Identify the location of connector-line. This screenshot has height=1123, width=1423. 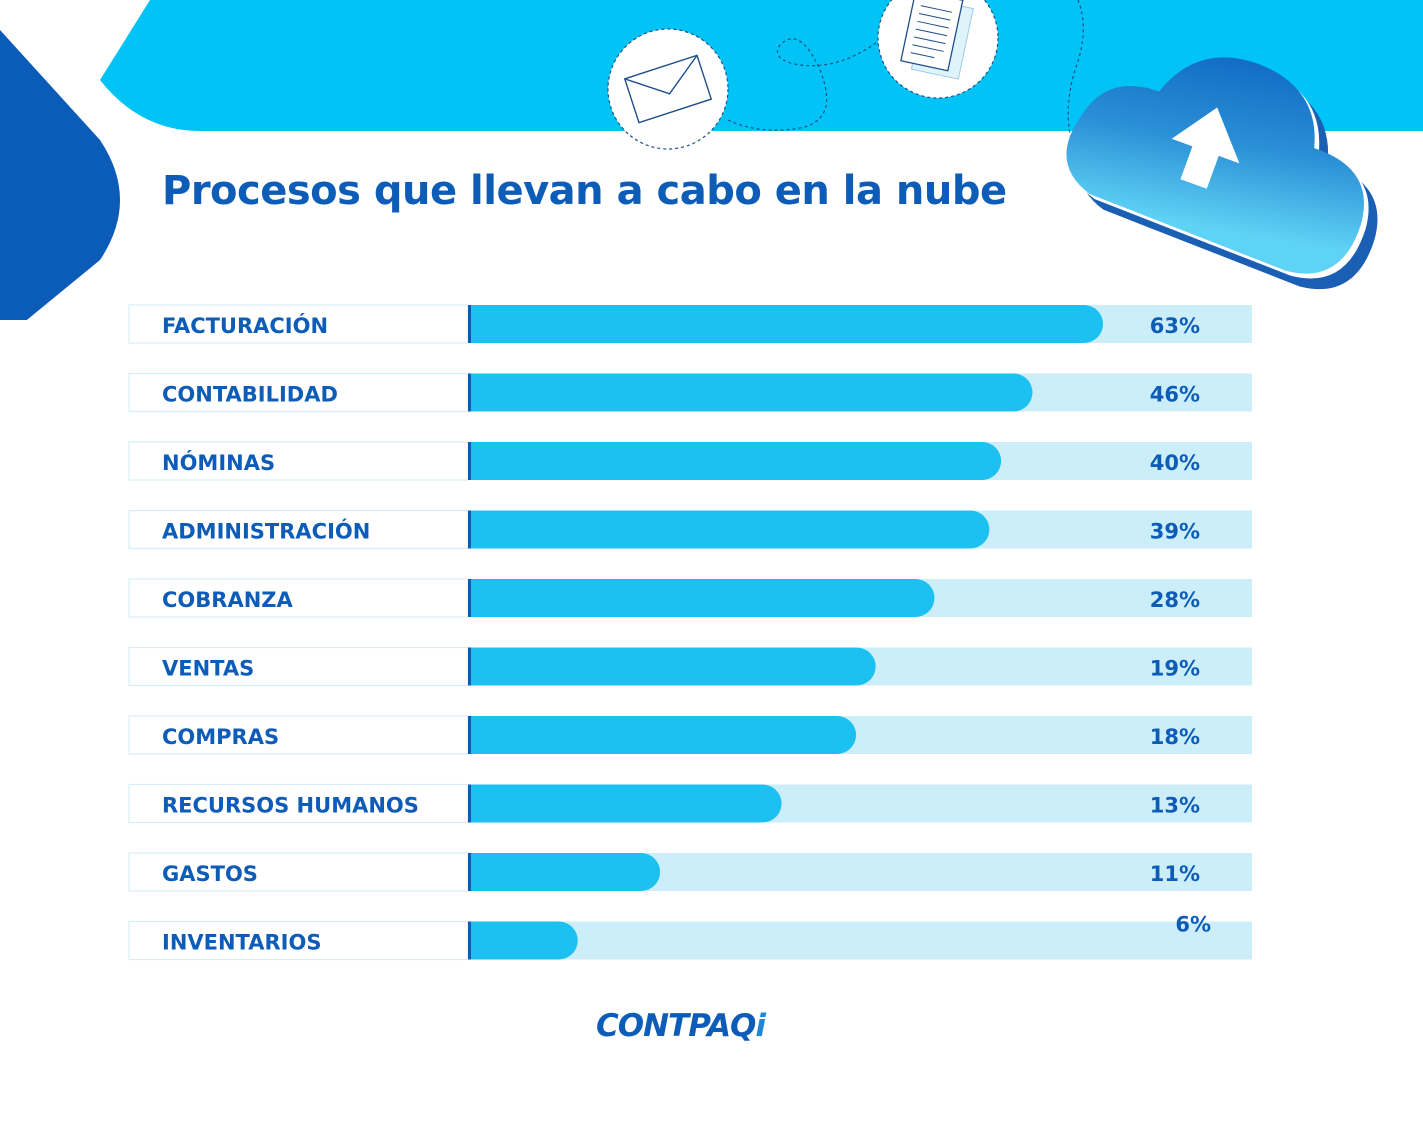
(804, 84).